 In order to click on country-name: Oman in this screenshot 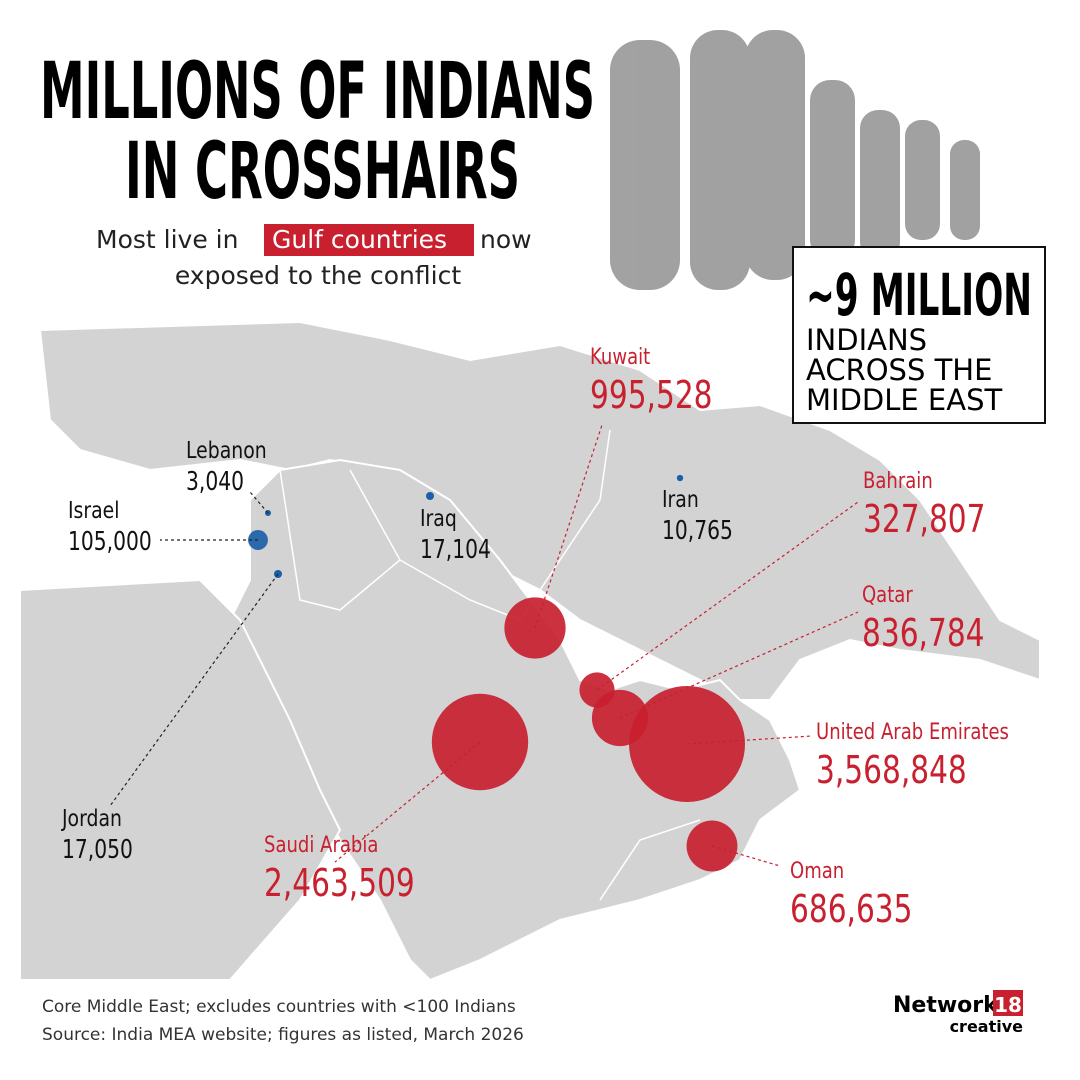, I will do `click(817, 870)`.